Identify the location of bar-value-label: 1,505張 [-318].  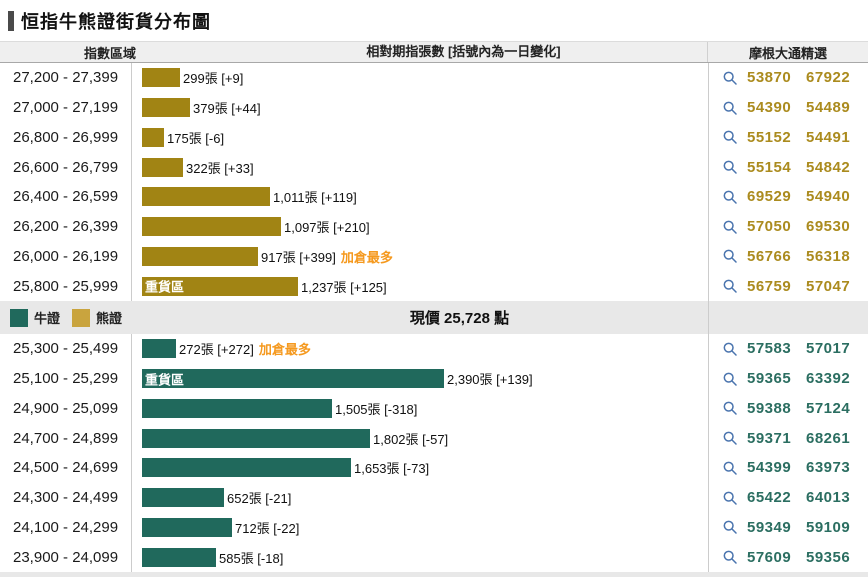
(376, 409).